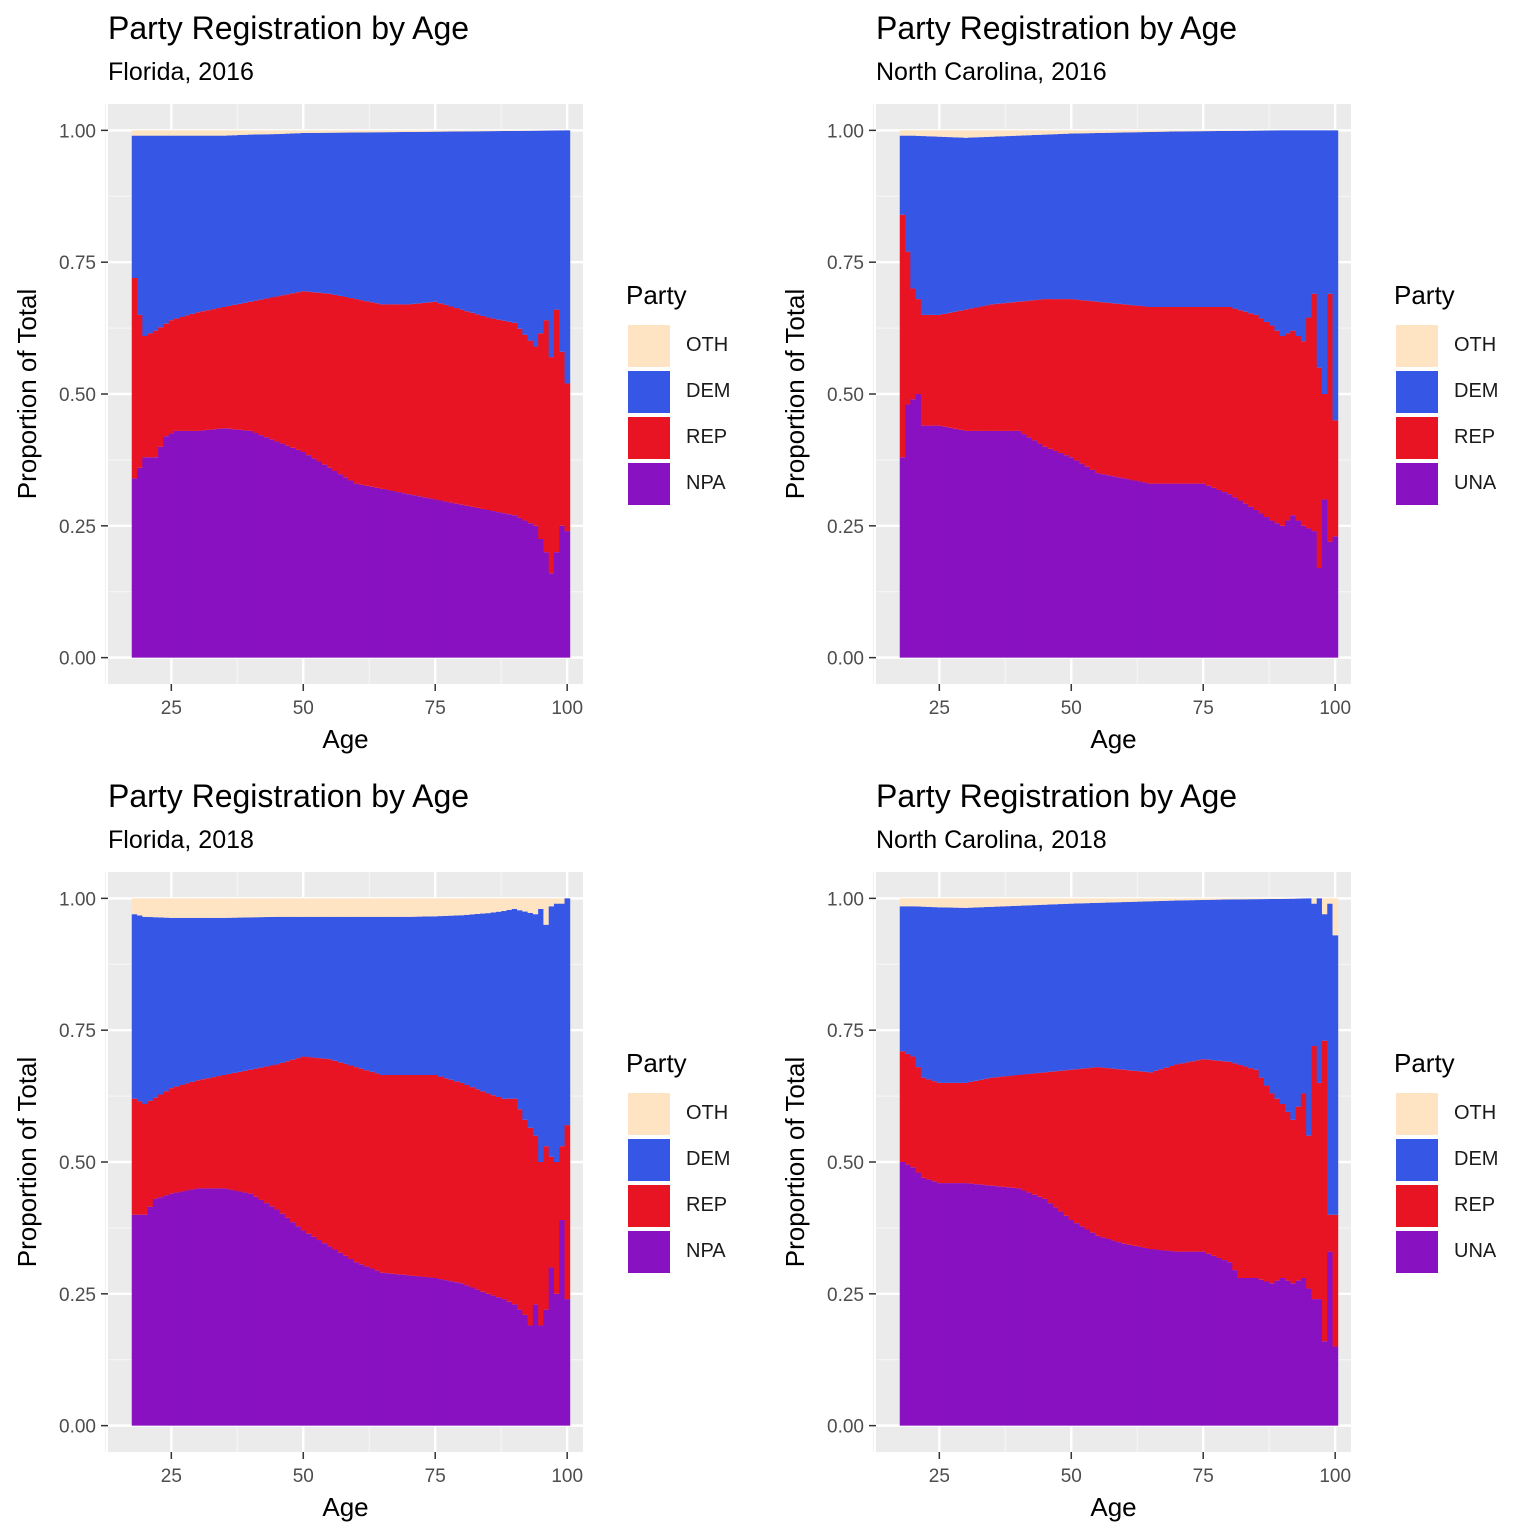 The height and width of the screenshot is (1536, 1536). What do you see at coordinates (795, 1162) in the screenshot?
I see `y-axis-title: Proportion of Total` at bounding box center [795, 1162].